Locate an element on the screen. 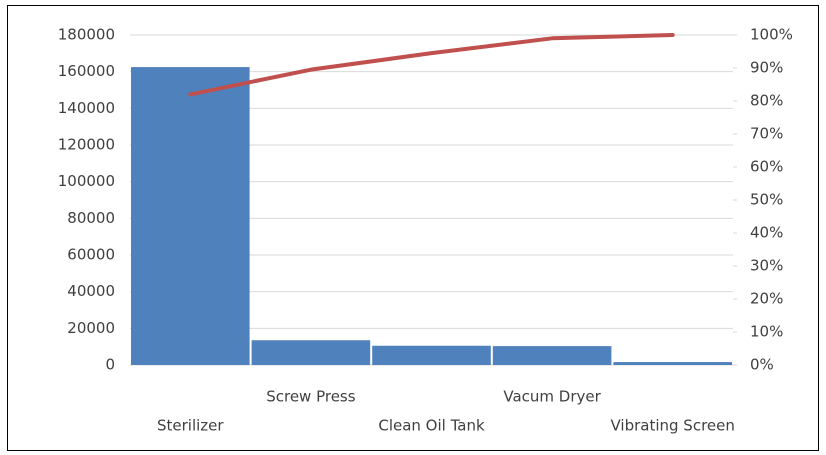 The height and width of the screenshot is (455, 826). x-tick-label: Sterilizer is located at coordinates (190, 426).